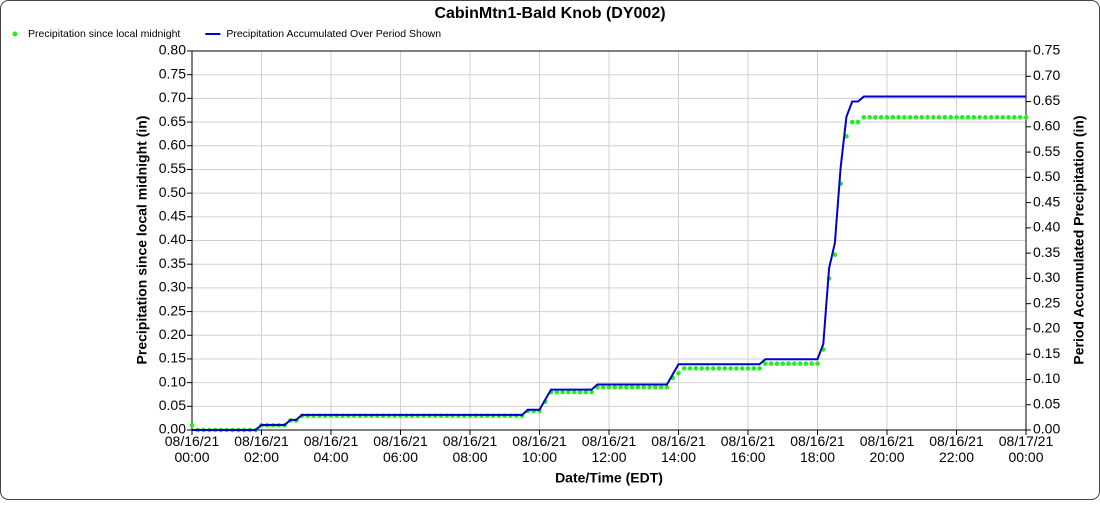 This screenshot has width=1100, height=505. I want to click on y-tick-label: 0.35, so click(172, 263).